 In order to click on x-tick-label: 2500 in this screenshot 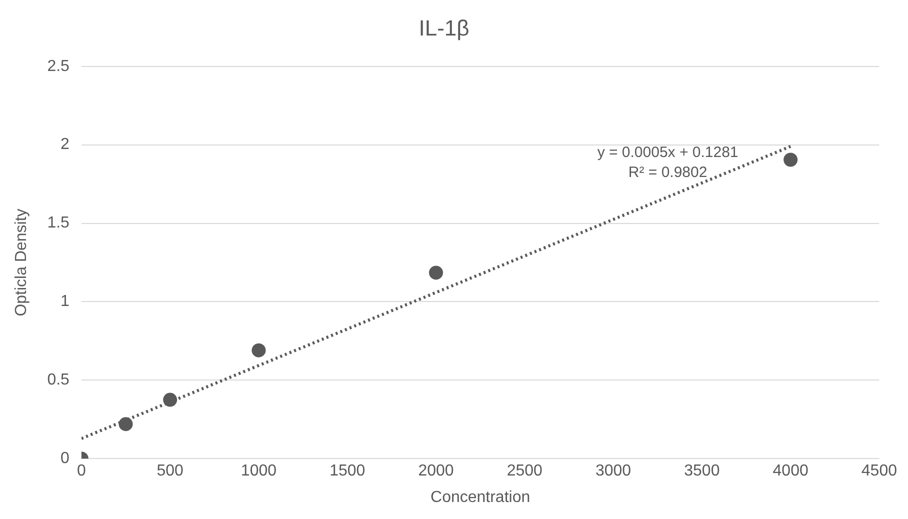, I will do `click(524, 471)`.